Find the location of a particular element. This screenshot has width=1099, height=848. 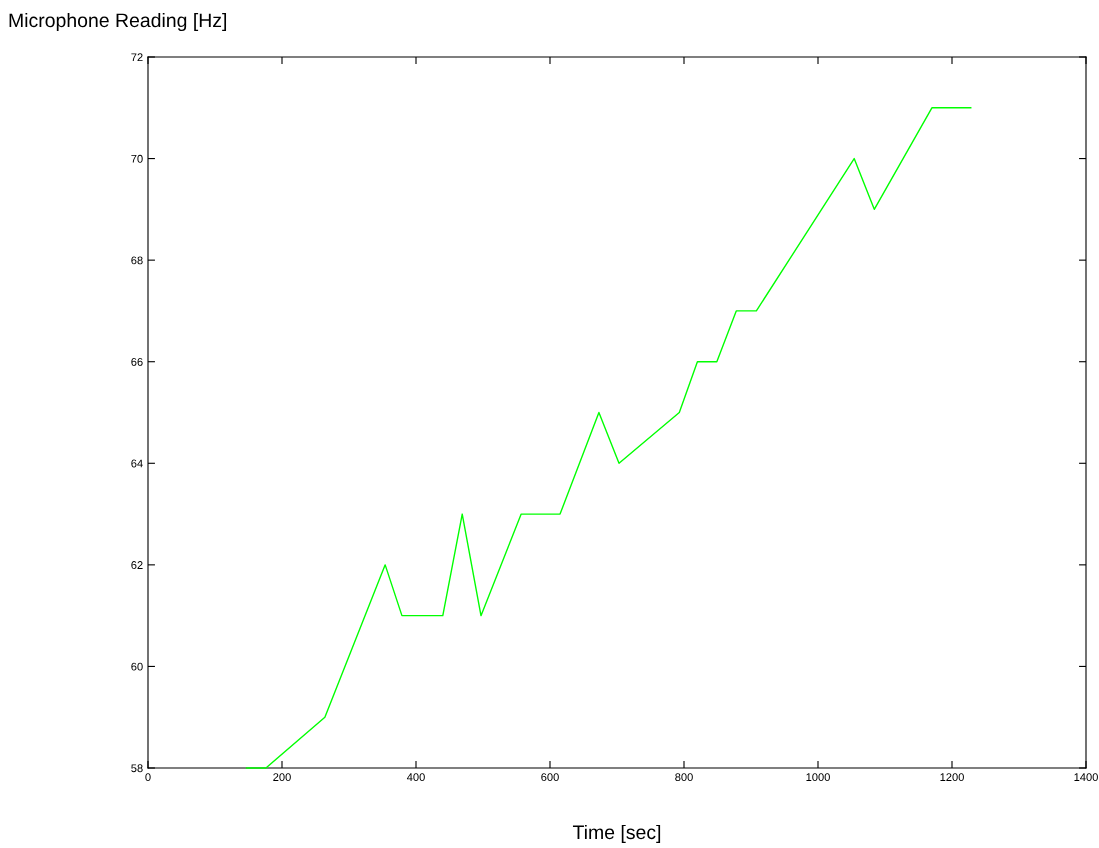

y-tick-label: 68 is located at coordinates (137, 260).